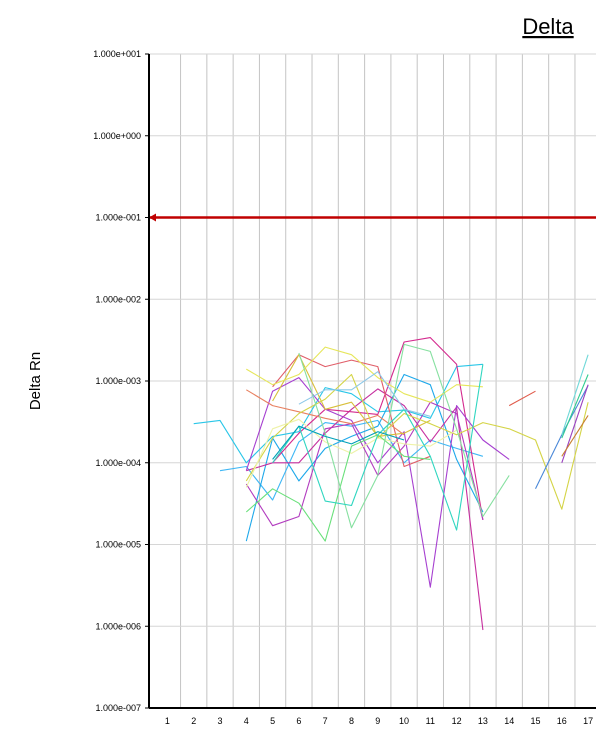  Describe the element at coordinates (118, 463) in the screenshot. I see `y-tick-label: 1.000e-004` at that location.